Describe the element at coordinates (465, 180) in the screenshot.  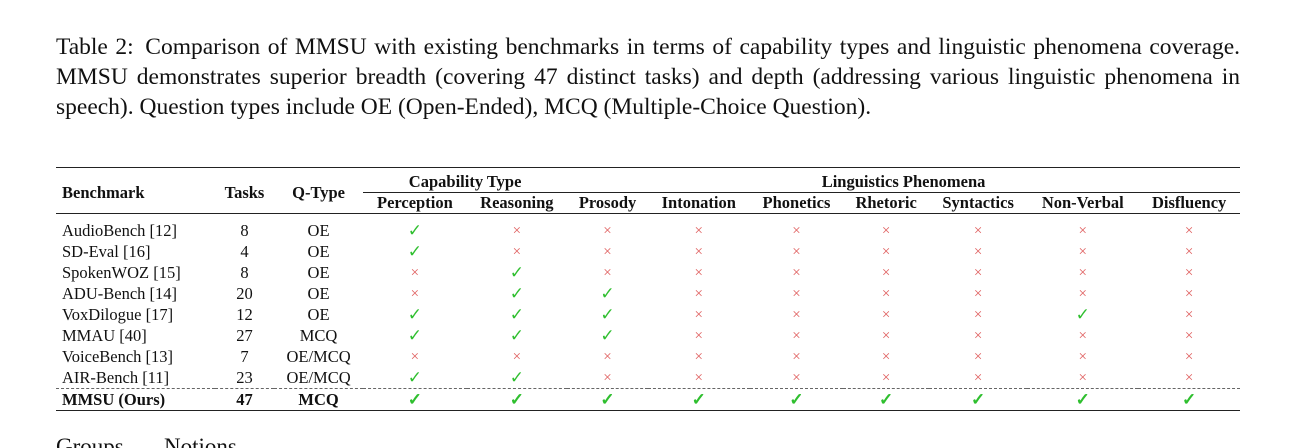
I see `header-capability-group: Capability Type` at that location.